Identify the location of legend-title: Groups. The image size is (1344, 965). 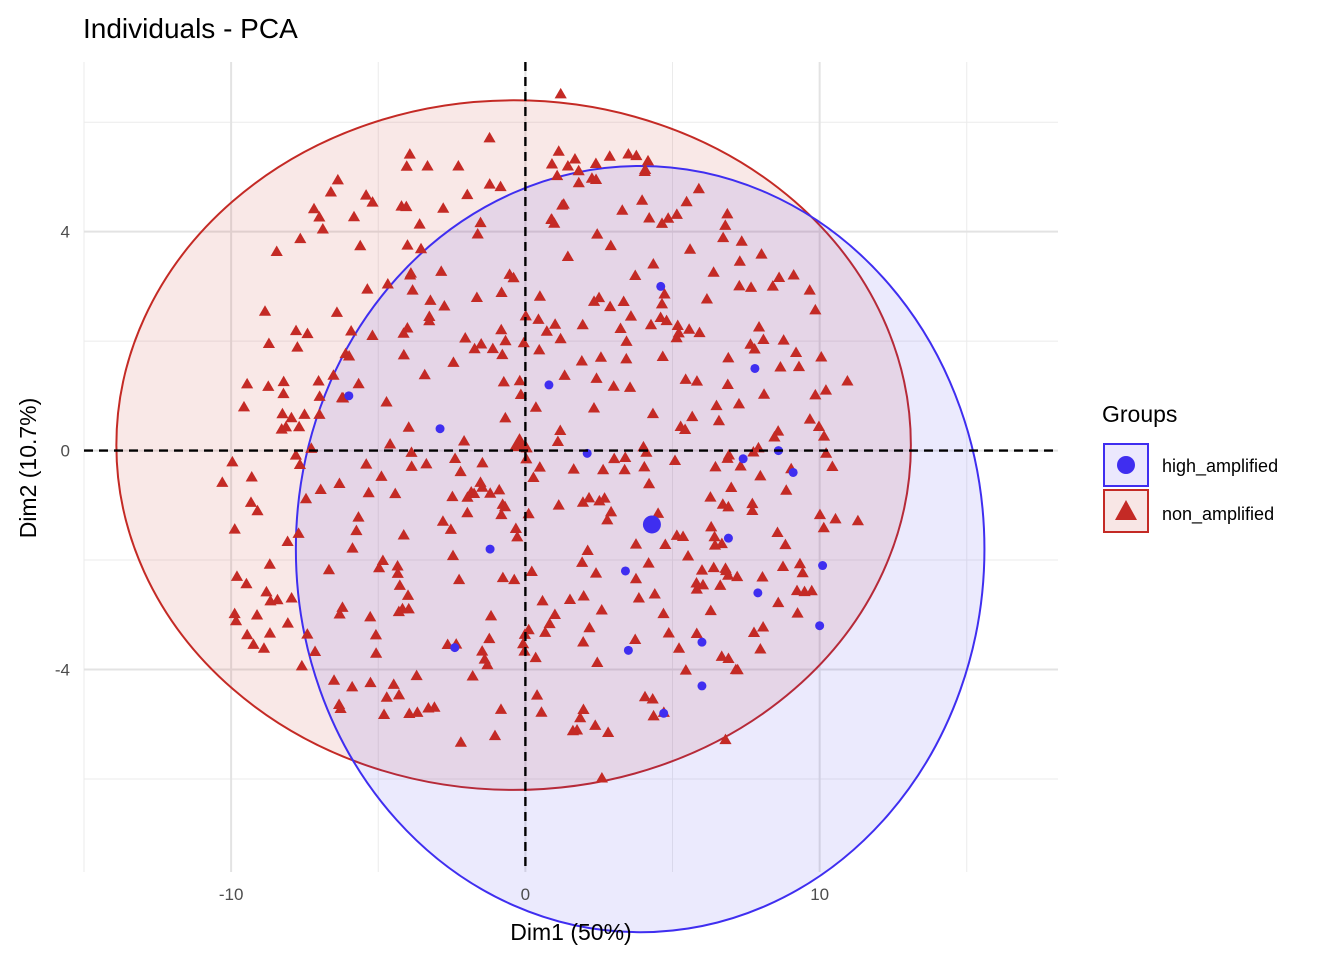
(1139, 414).